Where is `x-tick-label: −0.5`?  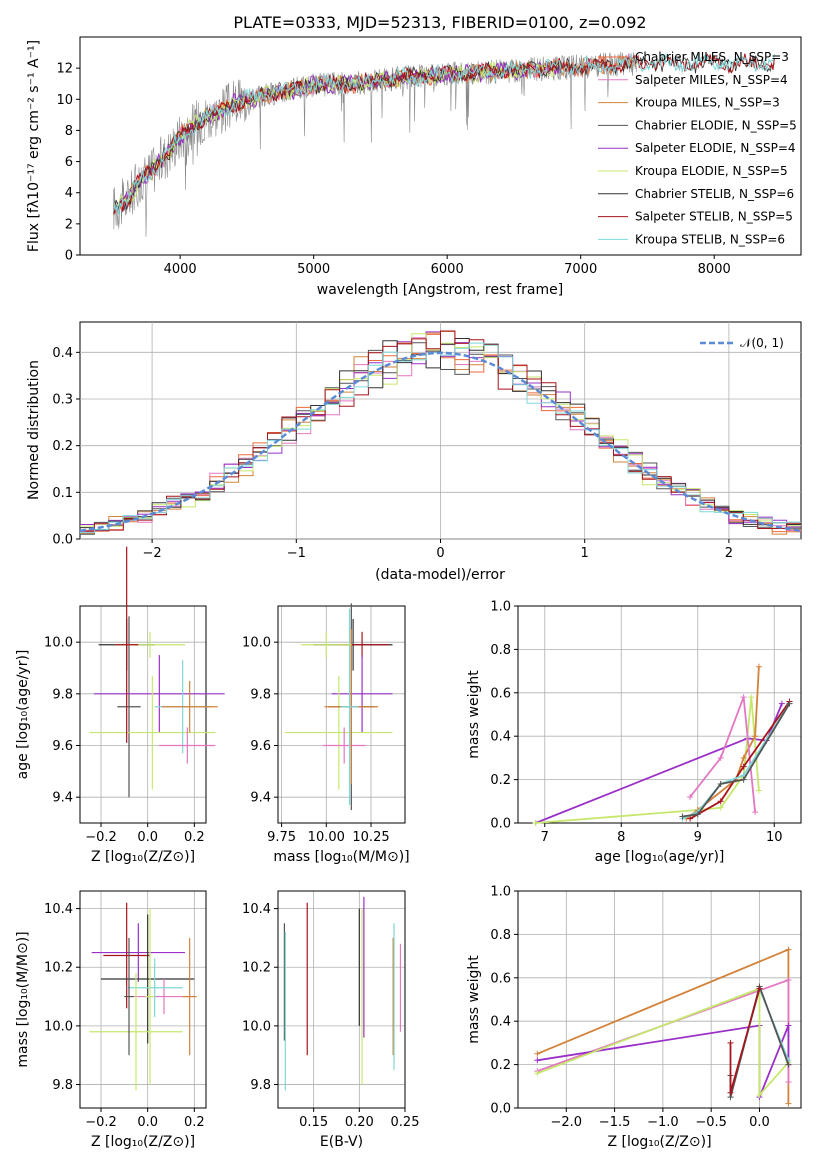 x-tick-label: −0.5 is located at coordinates (711, 1122).